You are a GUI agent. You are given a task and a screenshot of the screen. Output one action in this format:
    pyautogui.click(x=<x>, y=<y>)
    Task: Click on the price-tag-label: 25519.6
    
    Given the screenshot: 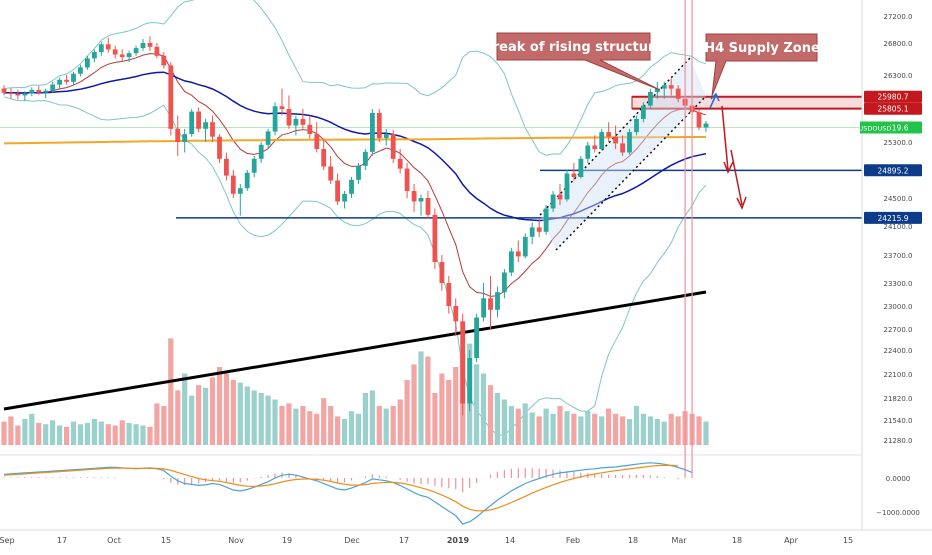 What is the action you would take?
    pyautogui.click(x=892, y=128)
    